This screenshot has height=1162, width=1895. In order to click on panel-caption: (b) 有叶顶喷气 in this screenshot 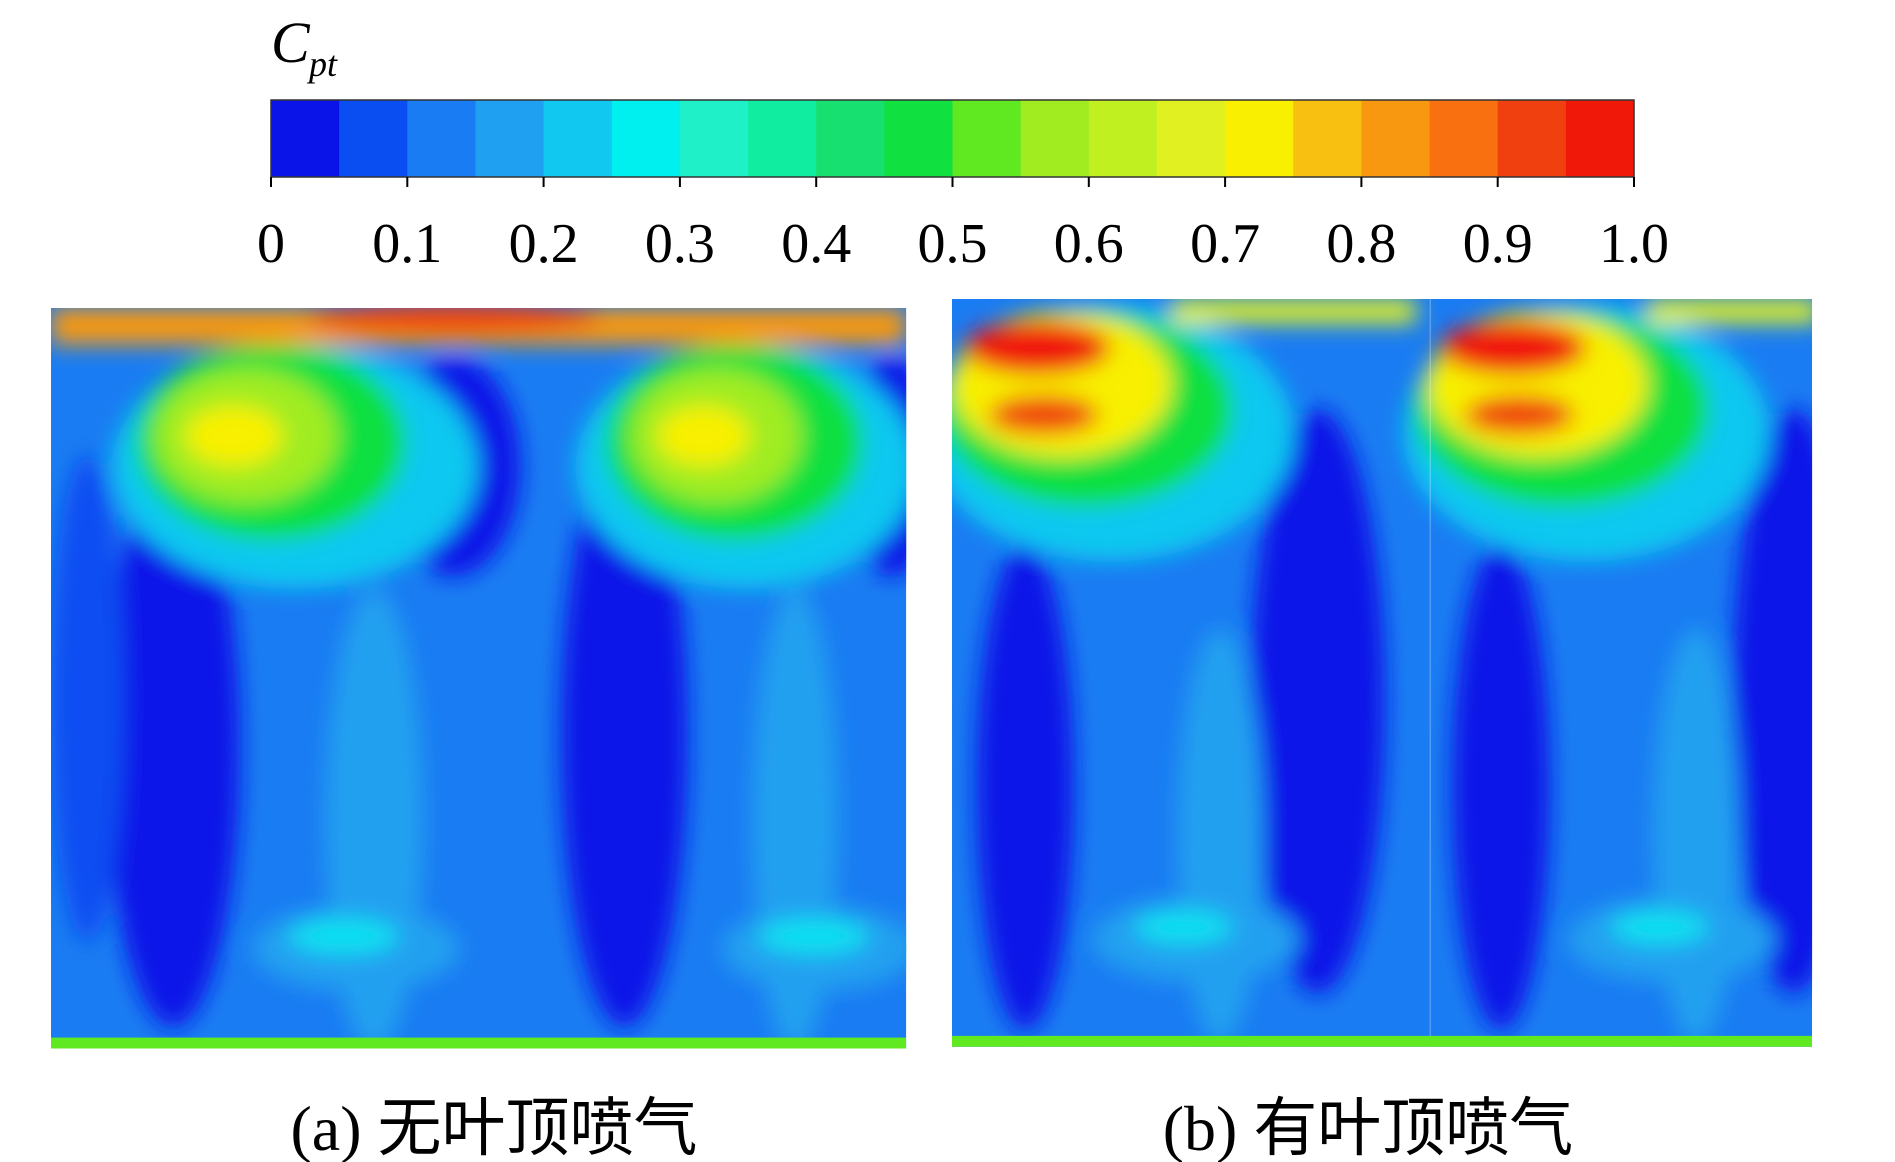, I will do `click(1368, 1127)`.